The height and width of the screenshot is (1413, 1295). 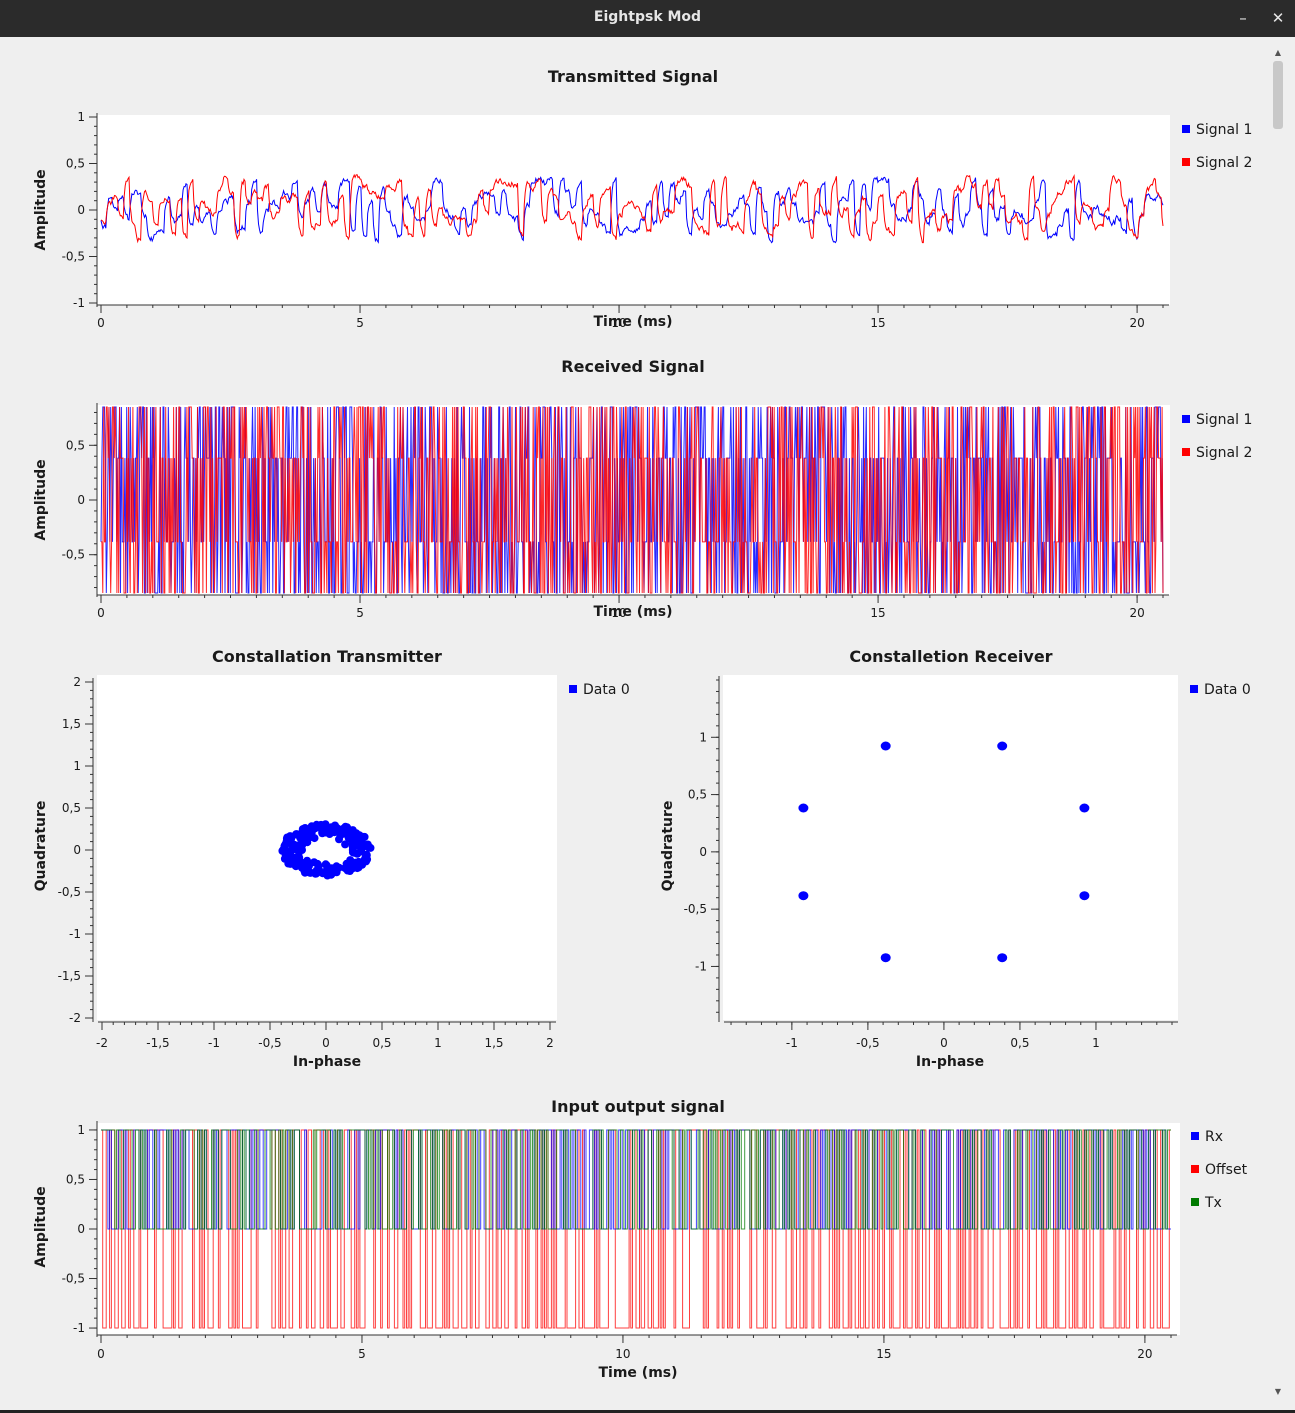 I want to click on legend-swatch-tx, so click(x=1195, y=1202).